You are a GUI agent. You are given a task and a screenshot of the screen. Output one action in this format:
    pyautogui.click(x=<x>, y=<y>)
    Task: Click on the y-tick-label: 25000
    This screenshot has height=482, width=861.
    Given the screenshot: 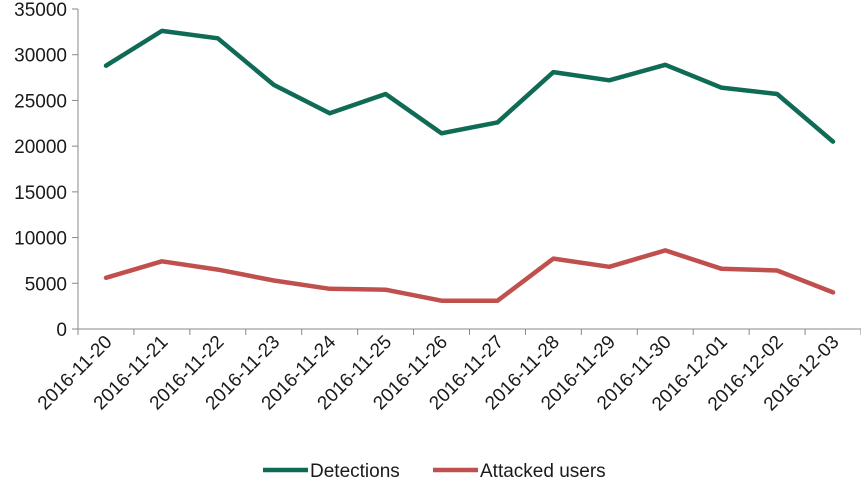 What is the action you would take?
    pyautogui.click(x=40, y=101)
    